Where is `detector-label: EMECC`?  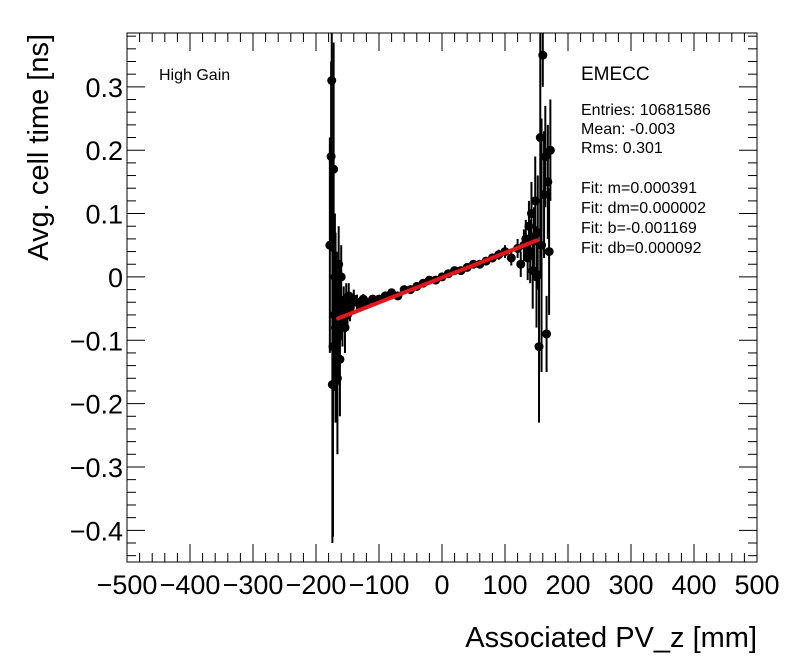 detector-label: EMECC is located at coordinates (615, 74).